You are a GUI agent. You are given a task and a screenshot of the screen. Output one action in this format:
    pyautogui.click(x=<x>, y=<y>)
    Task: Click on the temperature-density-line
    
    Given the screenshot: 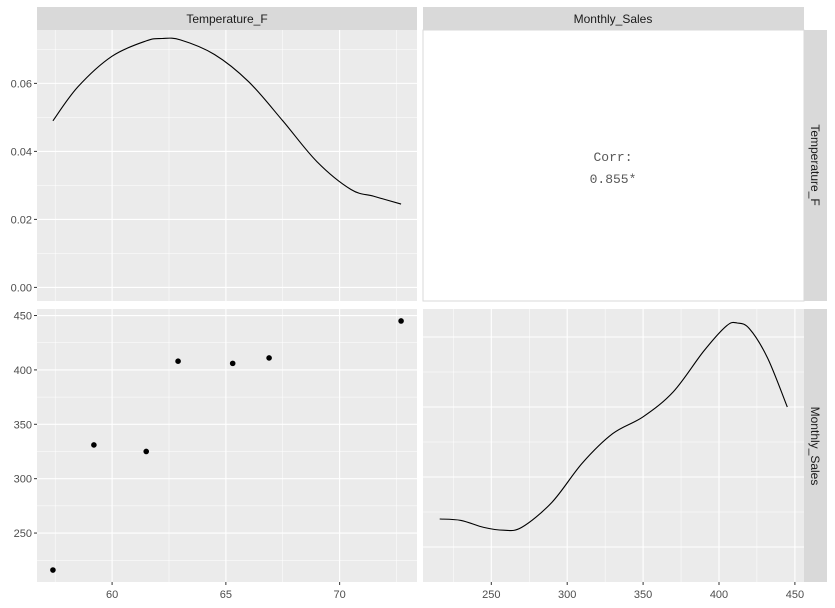 What is the action you would take?
    pyautogui.click(x=227, y=121)
    